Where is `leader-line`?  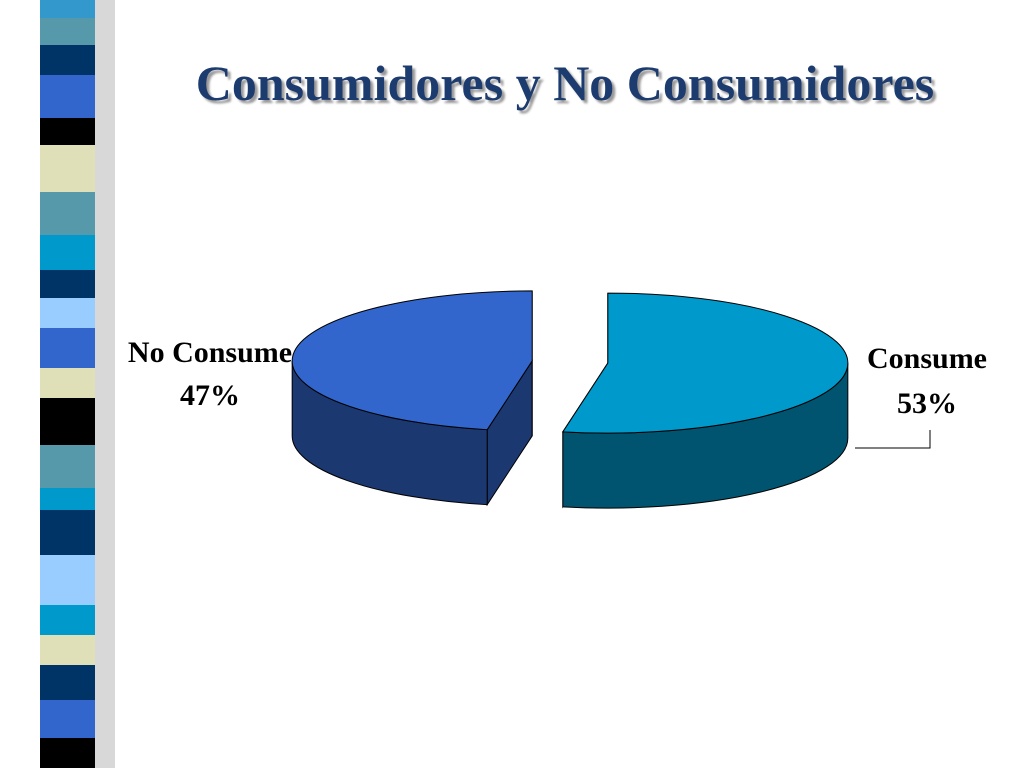
leader-line is located at coordinates (893, 439).